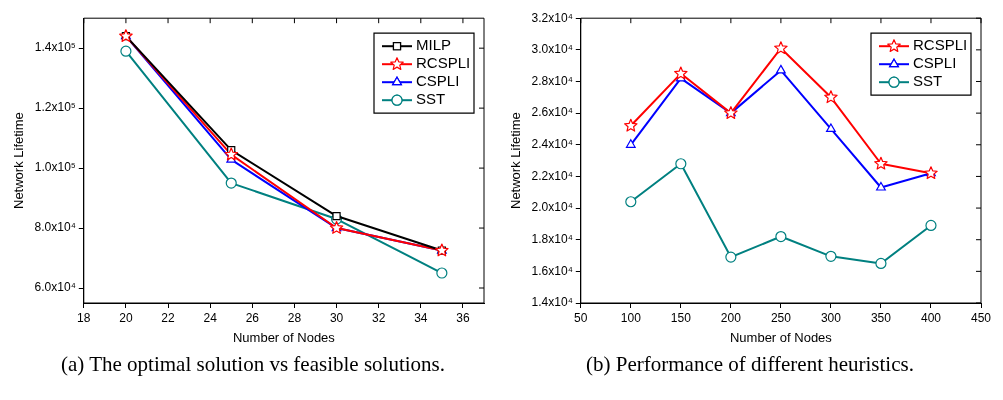  Describe the element at coordinates (421, 317) in the screenshot. I see `x-tick-label: 34` at that location.